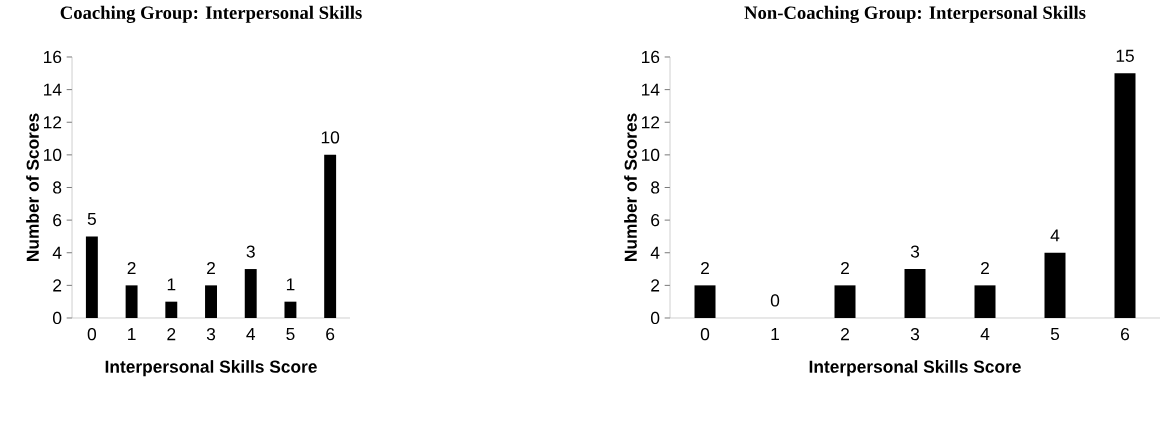  I want to click on data-label: 15, so click(1125, 55).